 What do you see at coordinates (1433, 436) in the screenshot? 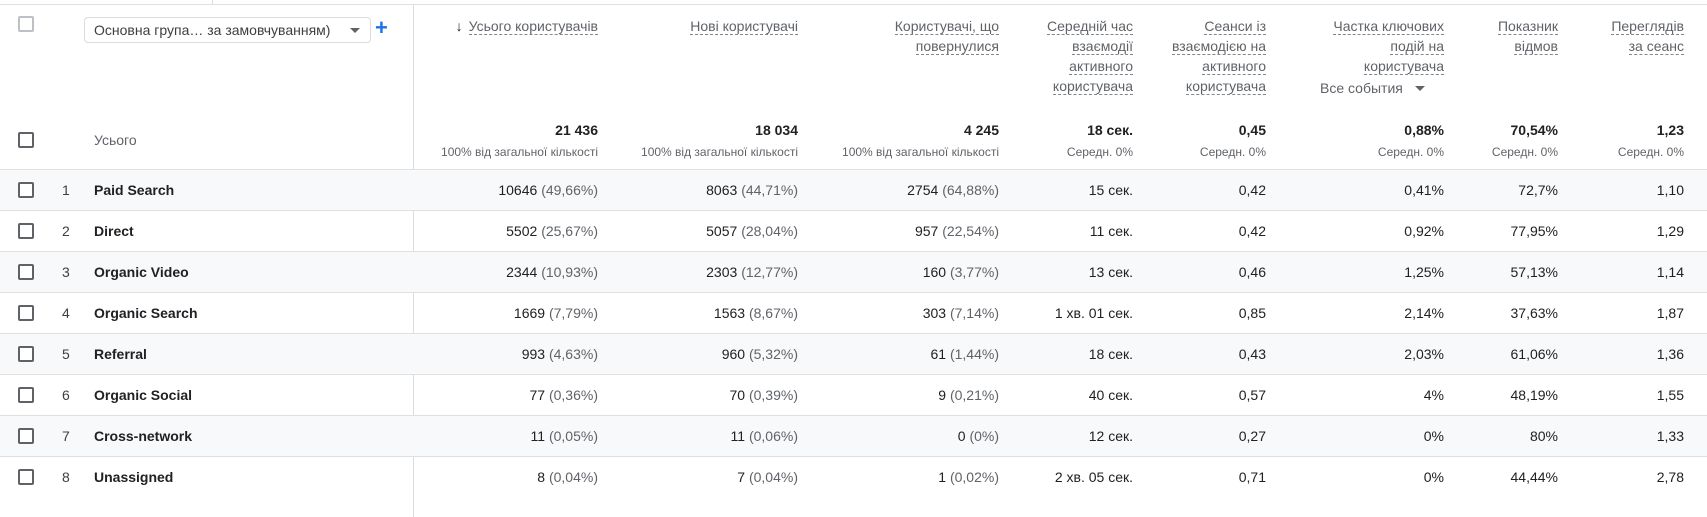
I see `key-event-rate-cell: 0%` at bounding box center [1433, 436].